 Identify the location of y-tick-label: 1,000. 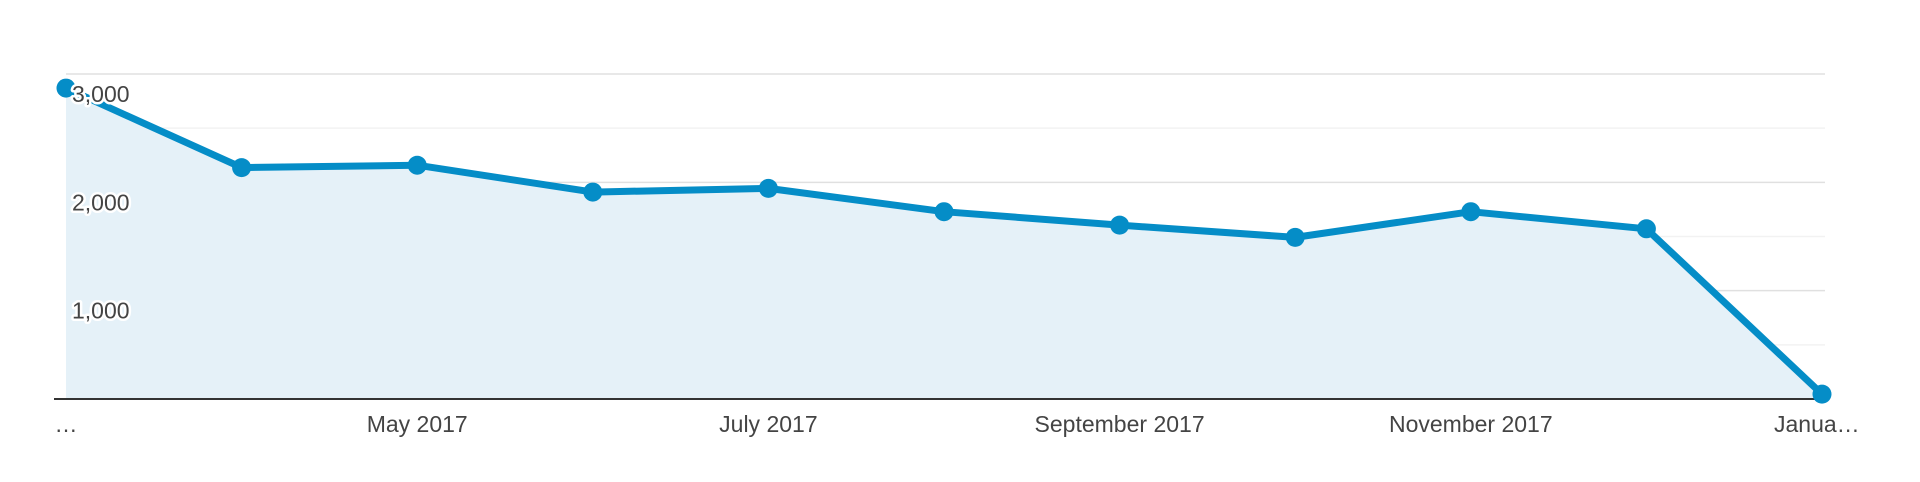
(101, 311).